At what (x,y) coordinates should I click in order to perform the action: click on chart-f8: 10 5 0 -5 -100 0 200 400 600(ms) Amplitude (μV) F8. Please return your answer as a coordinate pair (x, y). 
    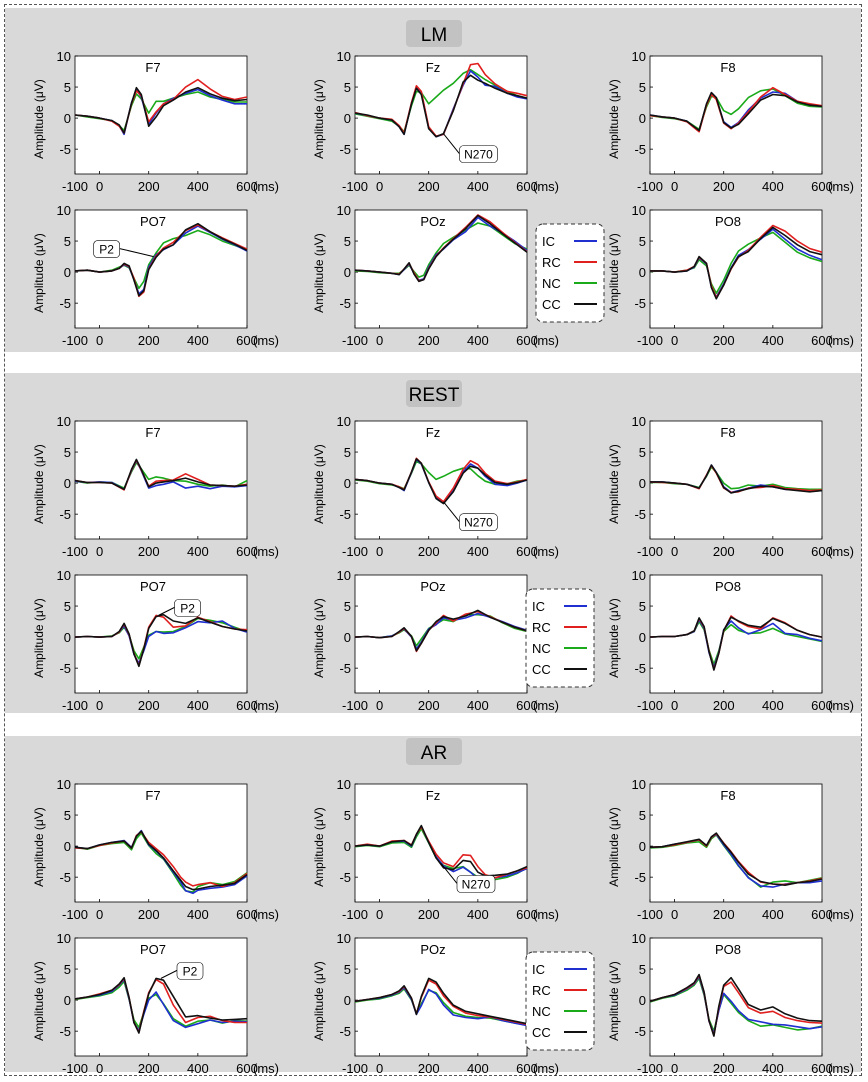
    Looking at the image, I should click on (730, 121).